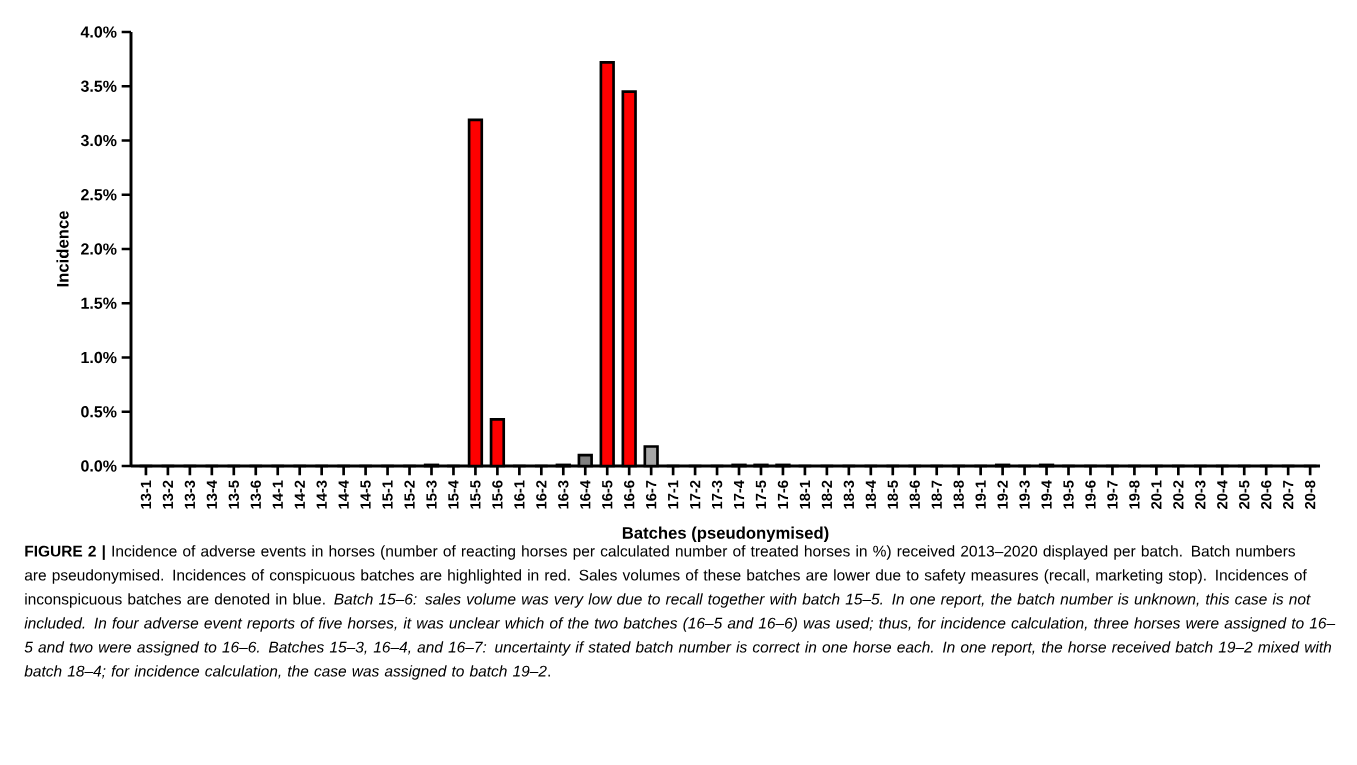 The image size is (1357, 765). I want to click on y-tick-label: 3.5%, so click(98, 86).